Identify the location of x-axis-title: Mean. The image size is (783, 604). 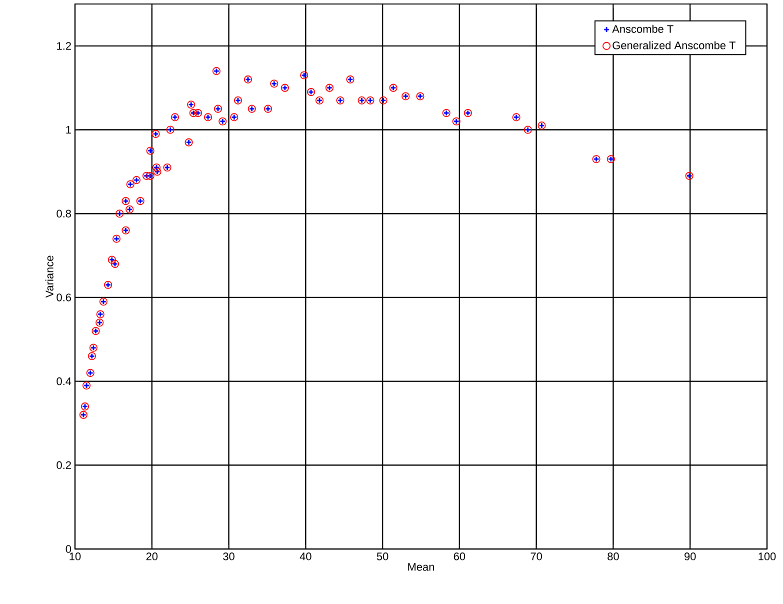
(421, 567).